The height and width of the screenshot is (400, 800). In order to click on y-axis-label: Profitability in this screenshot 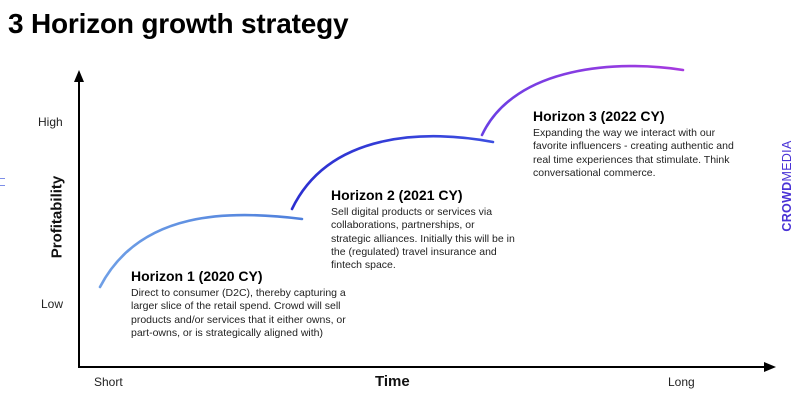, I will do `click(57, 217)`.